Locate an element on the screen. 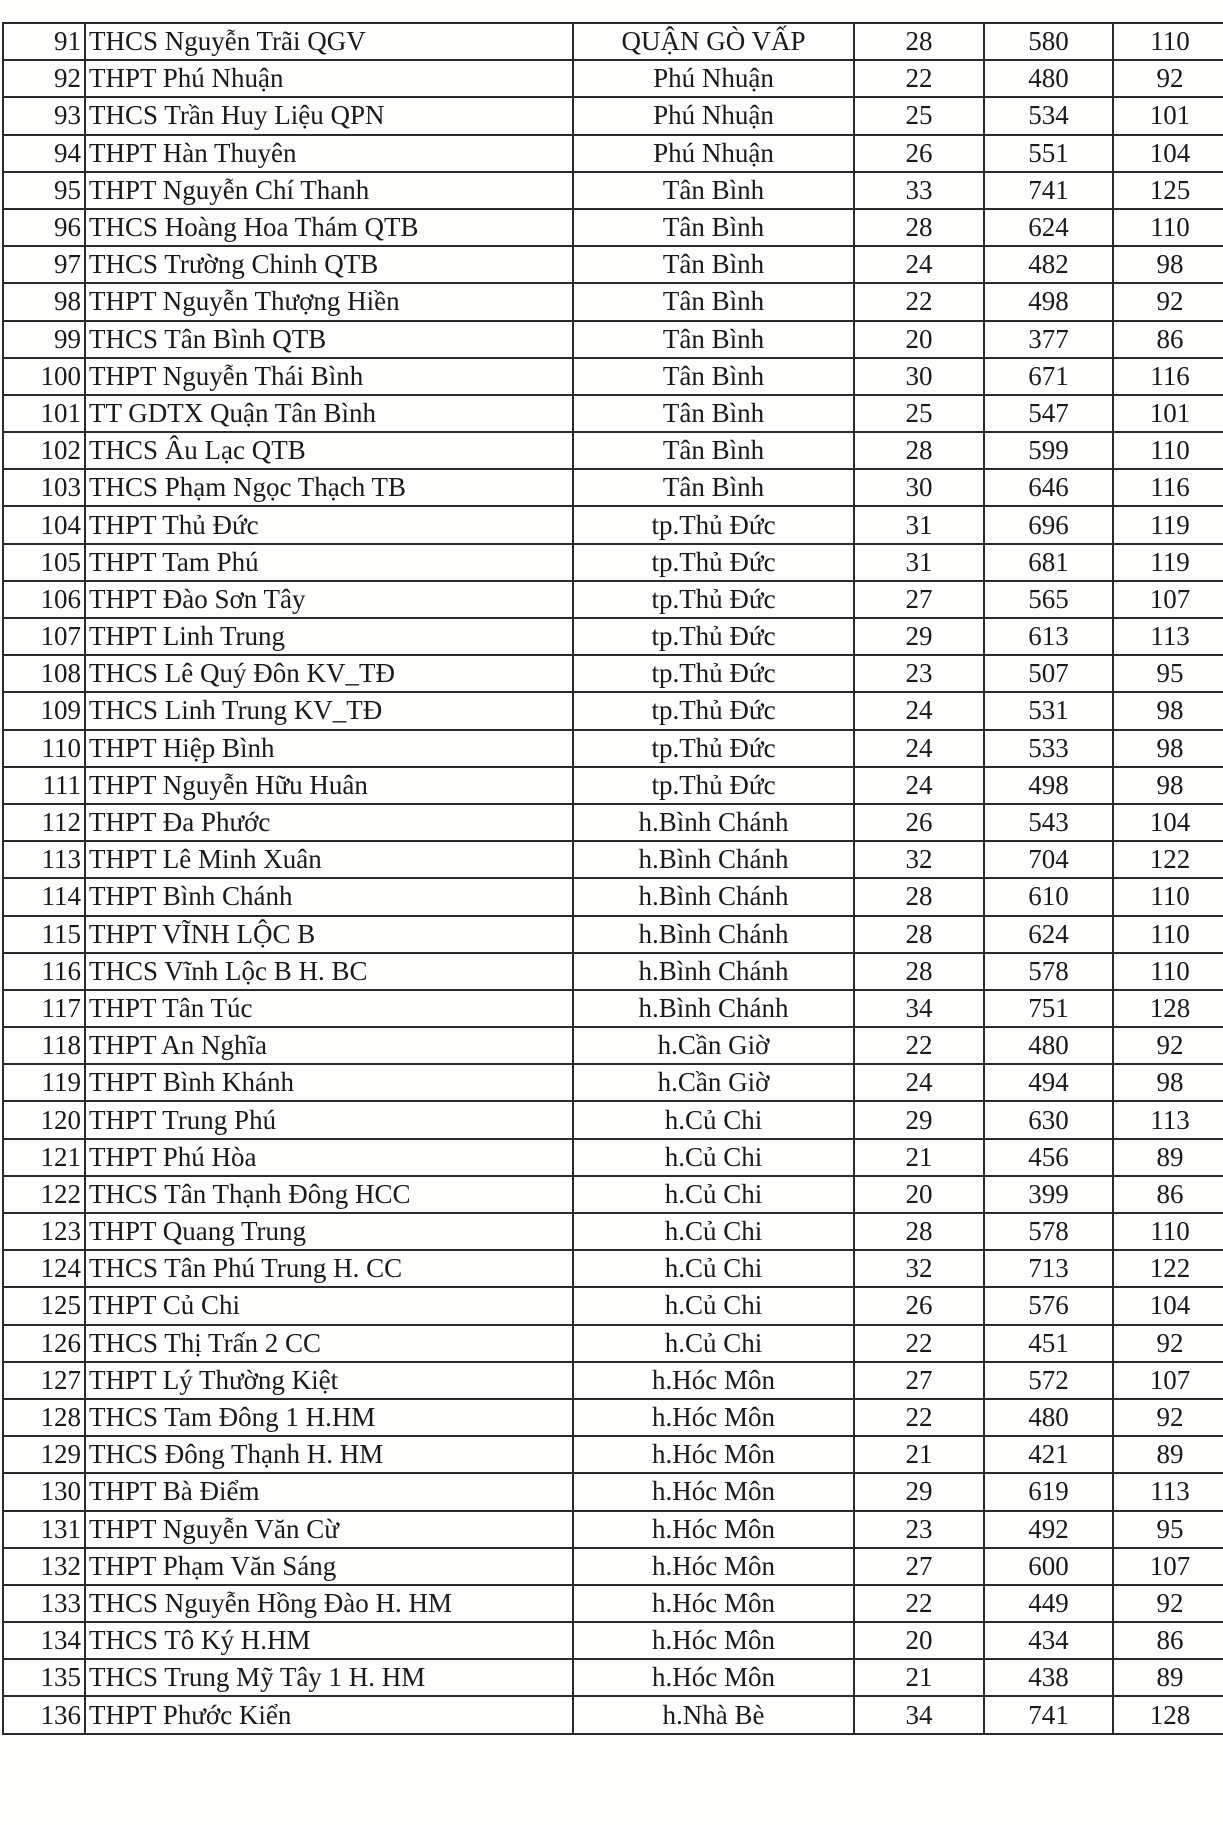 This screenshot has width=1223, height=1825. row-number-cell: 133 is located at coordinates (44, 1603).